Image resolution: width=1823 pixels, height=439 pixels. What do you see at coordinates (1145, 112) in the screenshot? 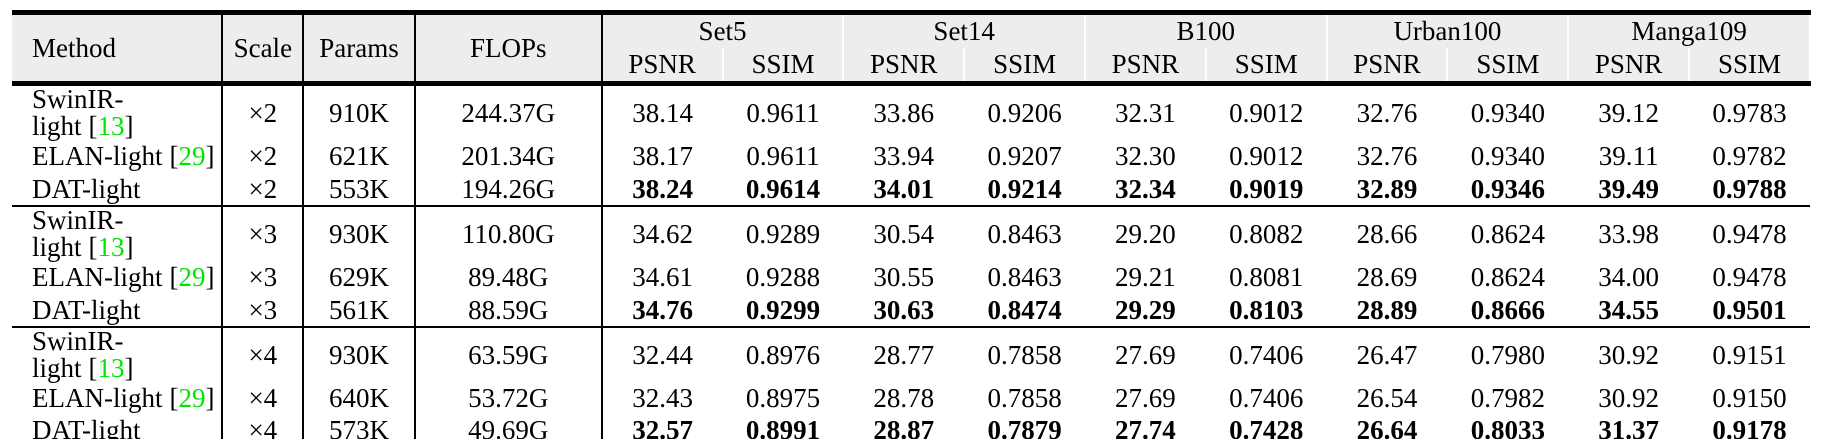
I see `b100-psnr-value: 32.31` at bounding box center [1145, 112].